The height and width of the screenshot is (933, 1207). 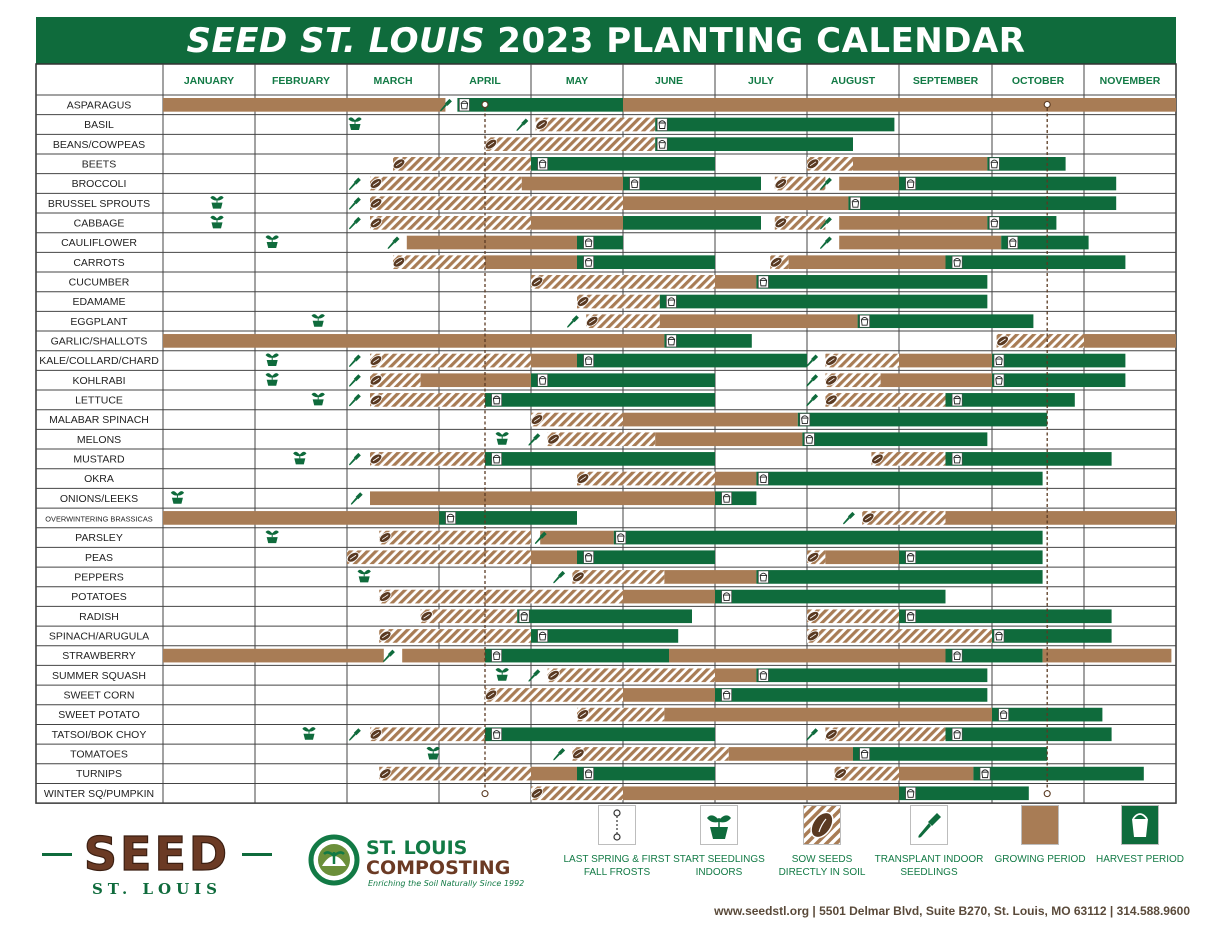 I want to click on seed-st-louis-logo: SEED ST. LOUIS, so click(x=157, y=863).